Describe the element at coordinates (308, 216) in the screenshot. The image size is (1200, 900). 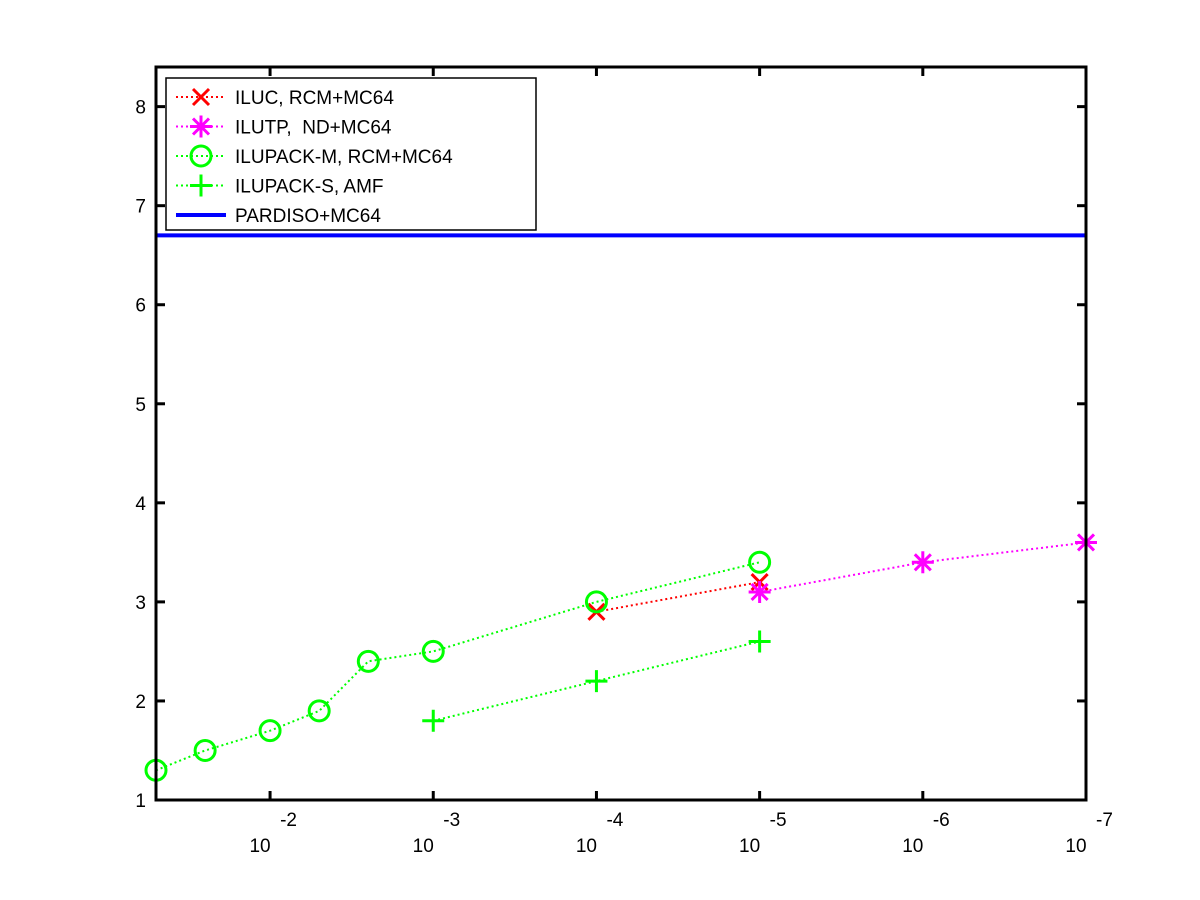
I see `legend-label: PARDISO+MC64` at that location.